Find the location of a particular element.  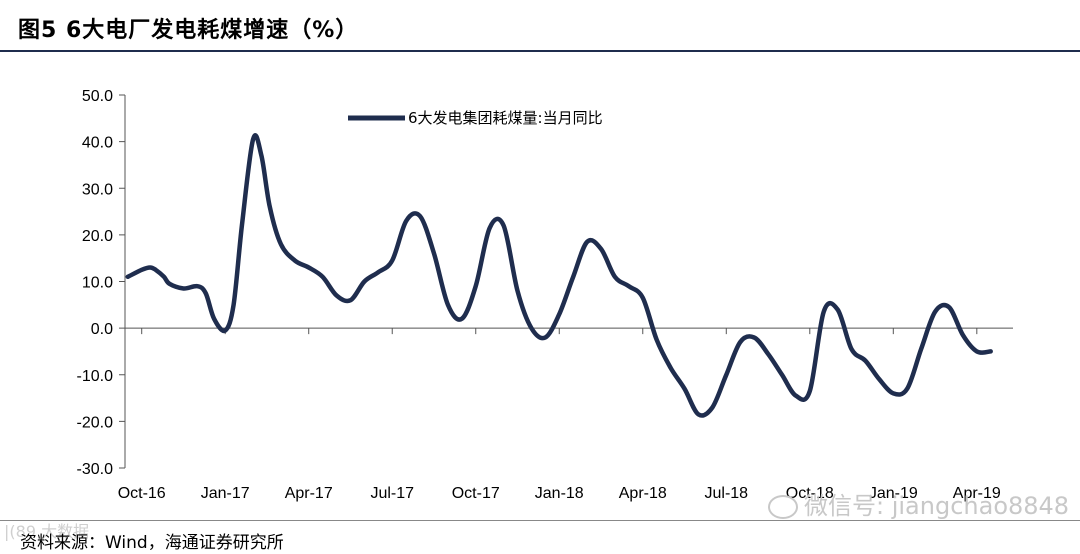

watermark: 微信号: jiangchao8848 is located at coordinates (918, 503).